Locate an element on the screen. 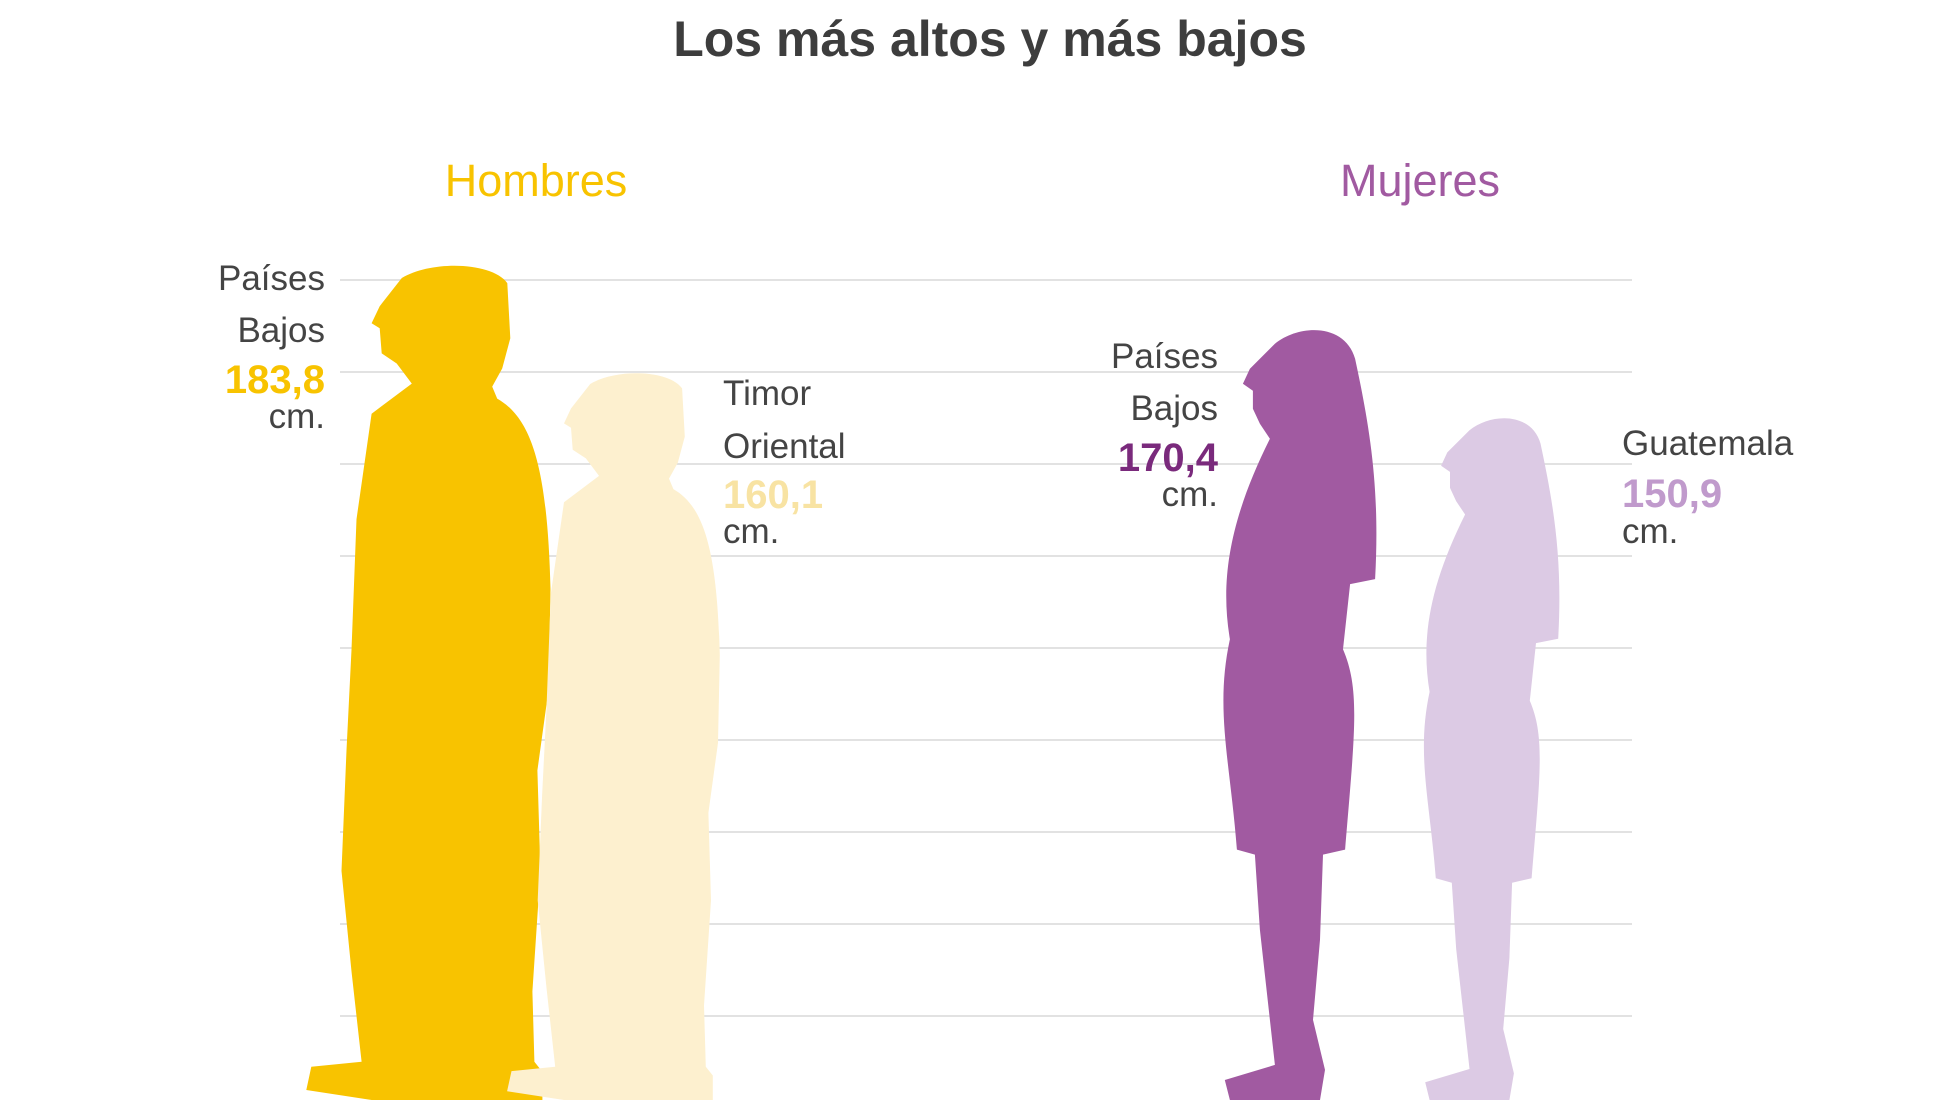  value-label: 160,1 is located at coordinates (773, 495).